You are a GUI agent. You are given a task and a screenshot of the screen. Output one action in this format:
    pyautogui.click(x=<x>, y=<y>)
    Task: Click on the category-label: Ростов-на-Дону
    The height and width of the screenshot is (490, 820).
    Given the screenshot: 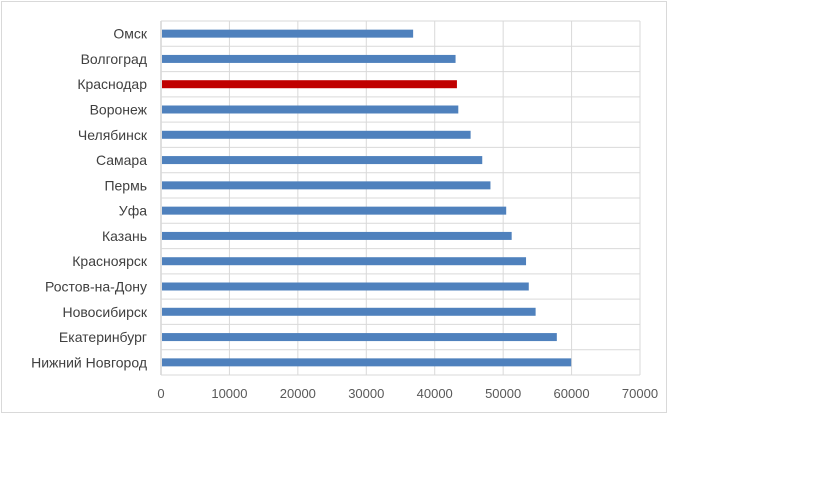 What is the action you would take?
    pyautogui.click(x=96, y=287)
    